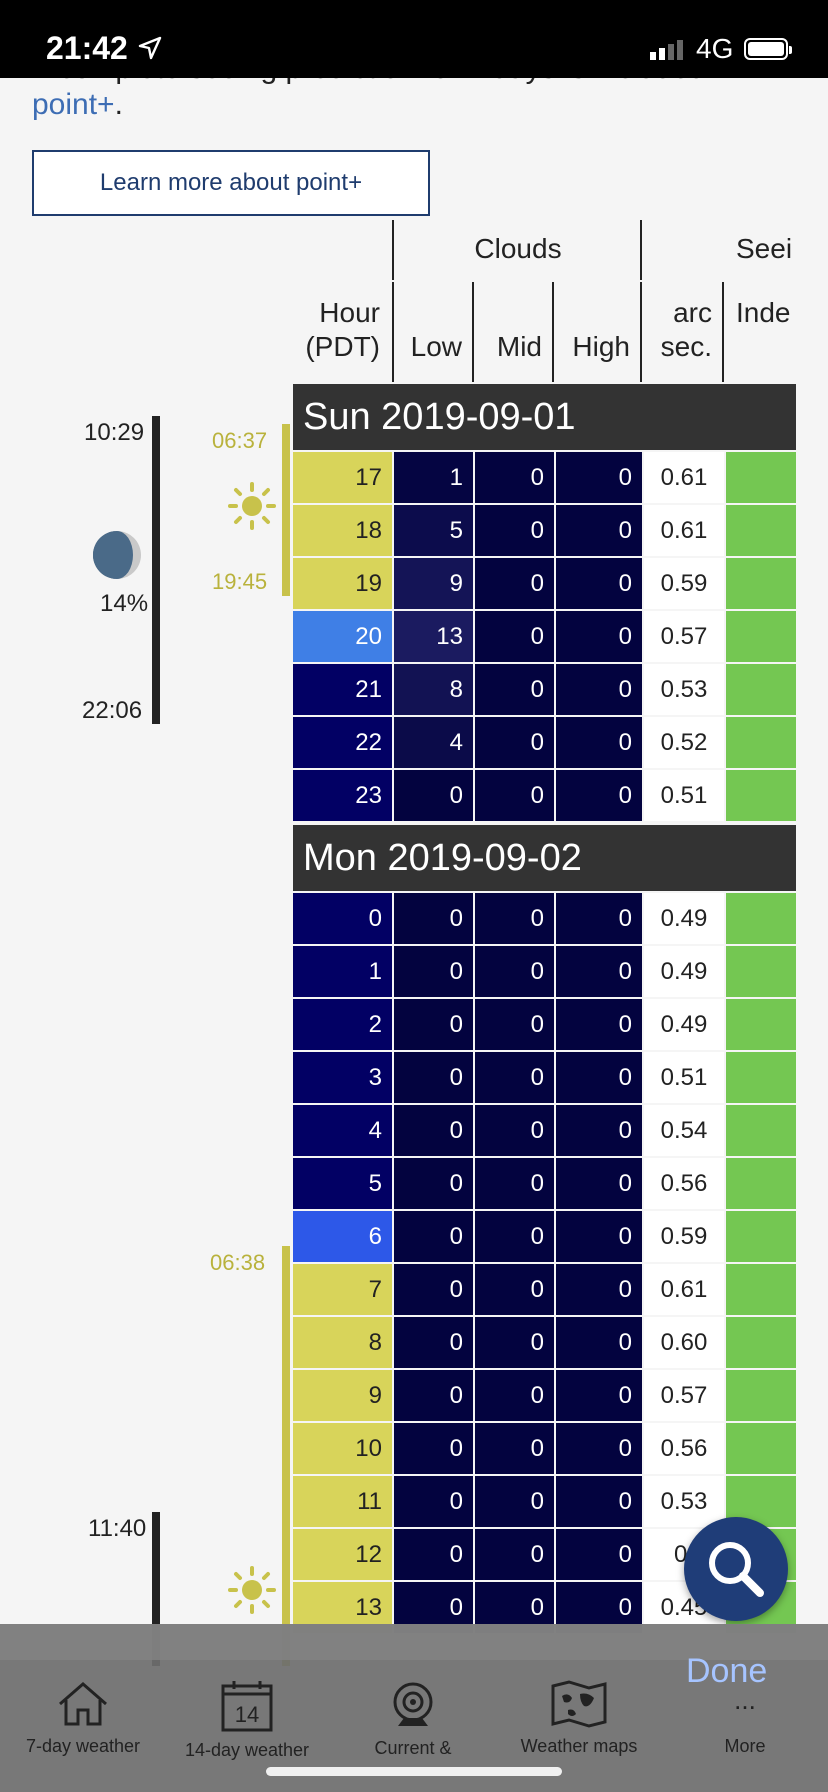 This screenshot has height=1792, width=828. What do you see at coordinates (150, 48) in the screenshot?
I see `location-arrow-icon` at bounding box center [150, 48].